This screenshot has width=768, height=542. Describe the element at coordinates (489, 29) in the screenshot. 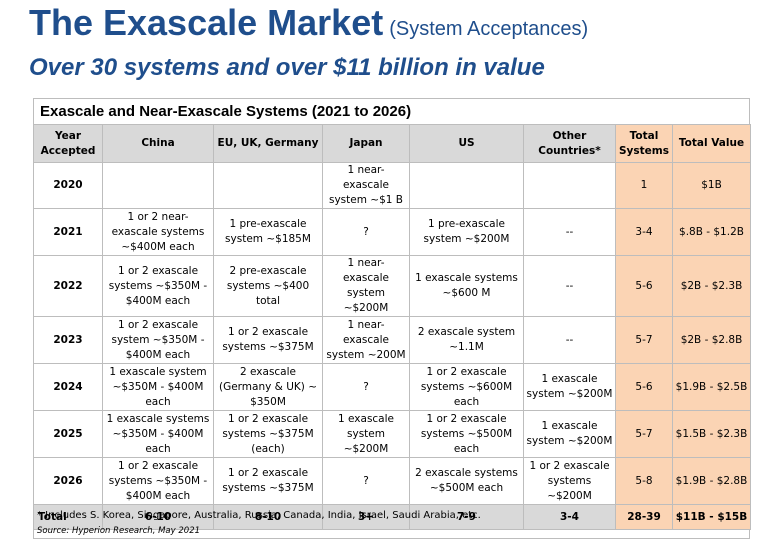

I see `title-note: (System Acceptances)` at that location.